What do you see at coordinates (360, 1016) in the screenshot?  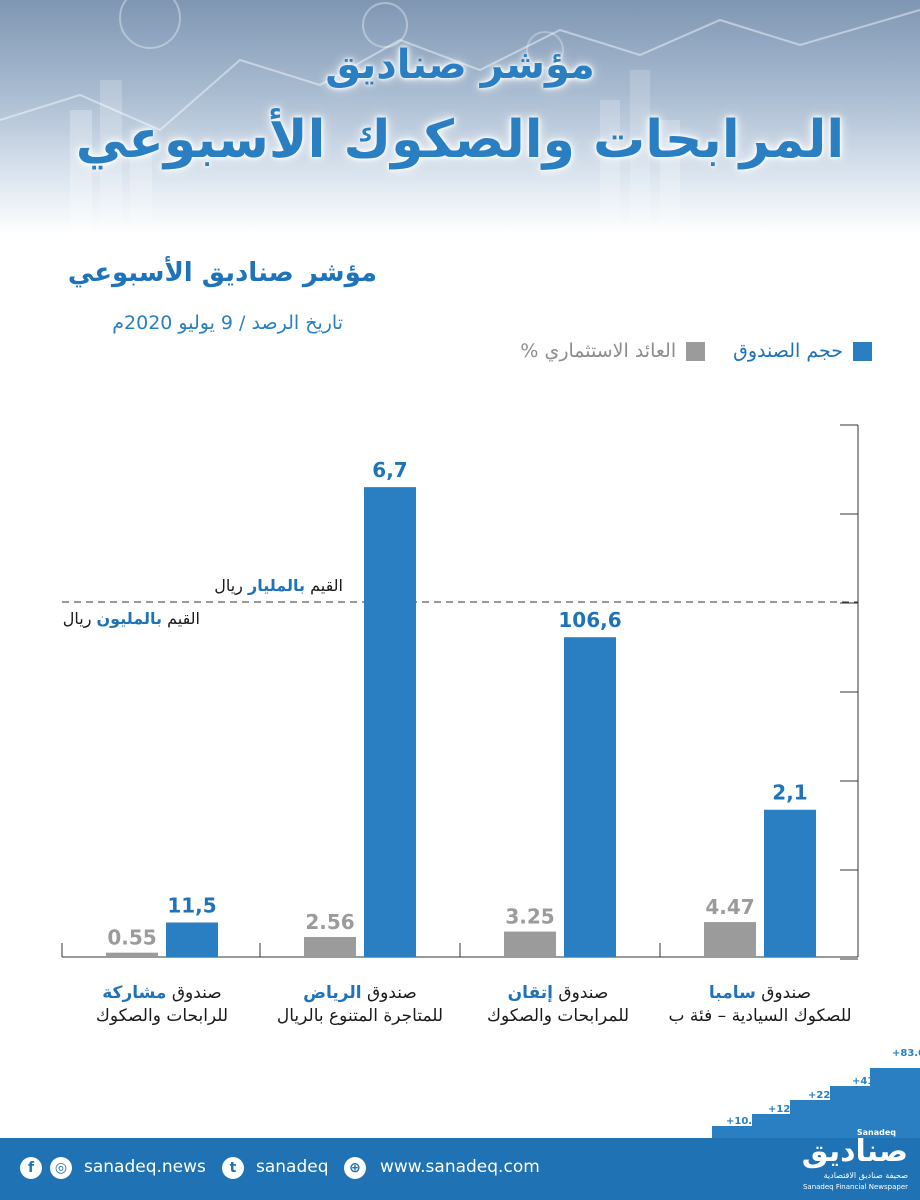 I see `category-subline: للمتاجرة المتنوع بالريال` at bounding box center [360, 1016].